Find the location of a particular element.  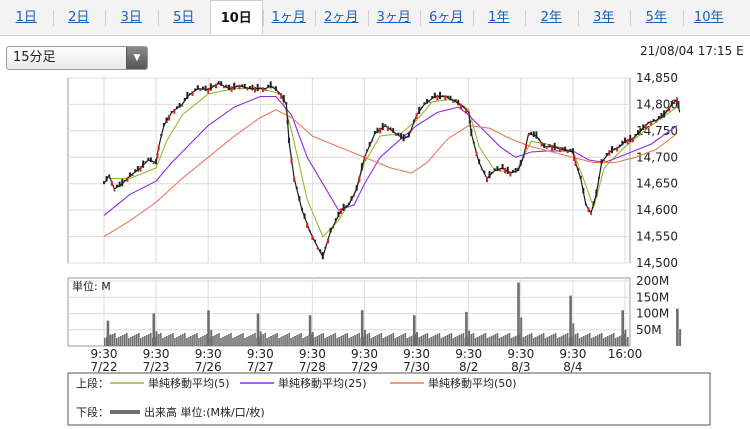

tab-separator is located at coordinates (53, 18).